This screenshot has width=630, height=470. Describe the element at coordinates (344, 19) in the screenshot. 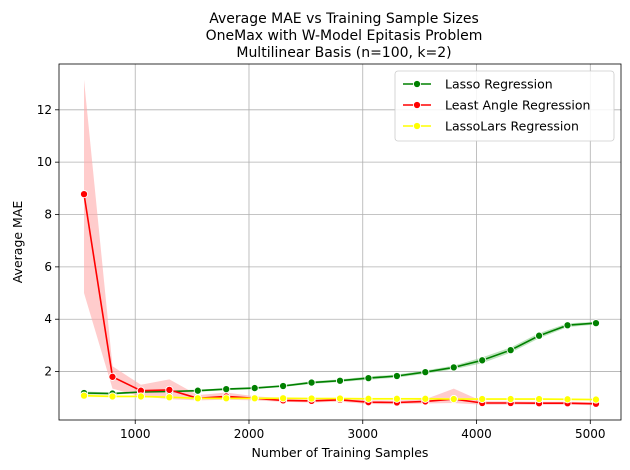

I see `chart-title-line-1: Average MAE vs Training Sample Sizes` at that location.